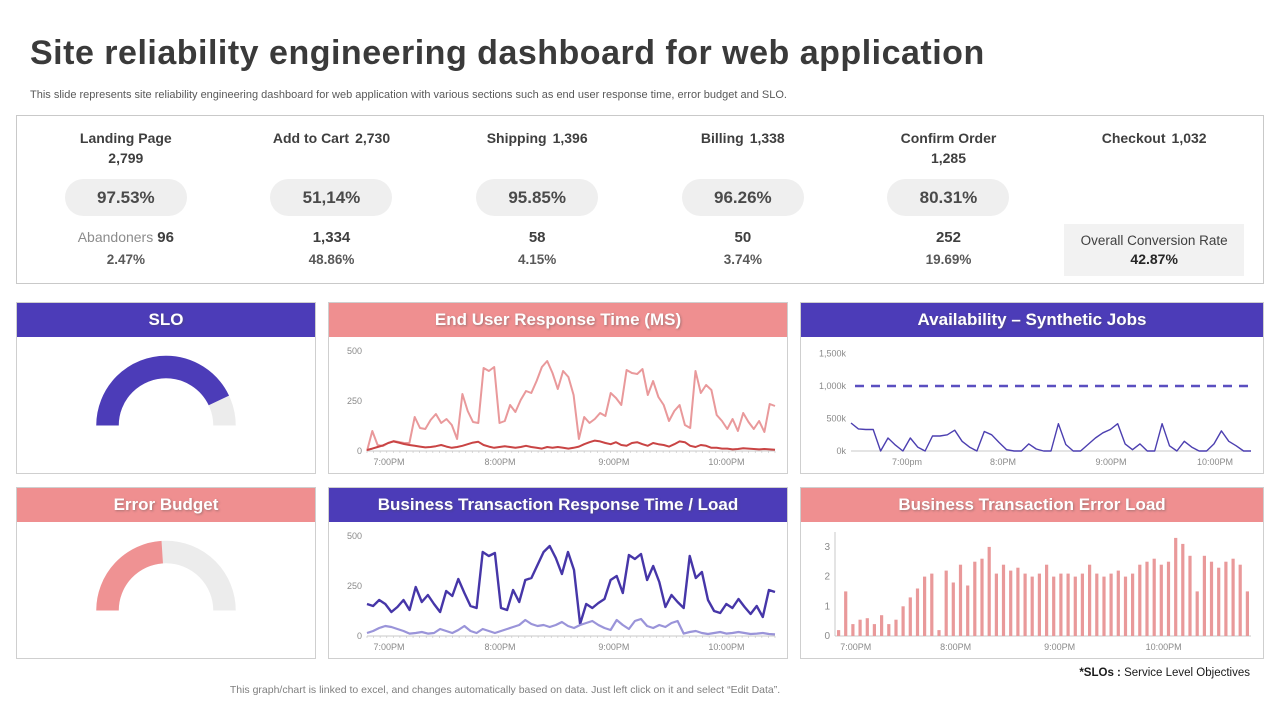  I want to click on stage-rate-pill: 95.85%, so click(537, 197).